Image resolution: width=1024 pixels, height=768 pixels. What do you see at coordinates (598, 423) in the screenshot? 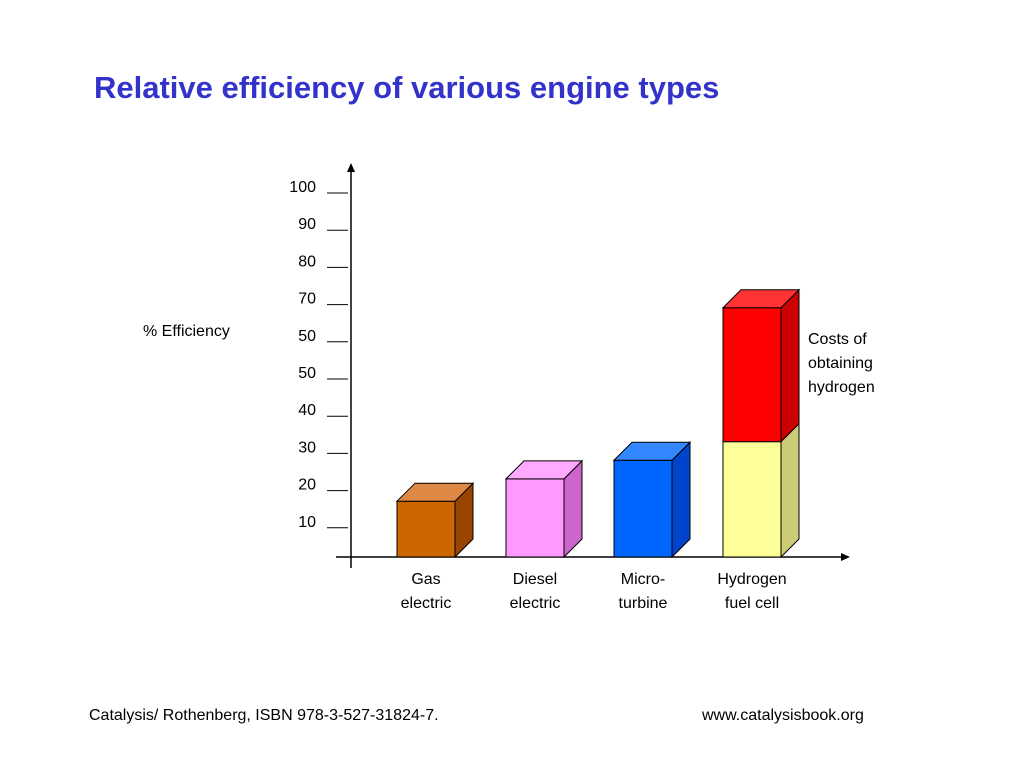
I see `bars` at bounding box center [598, 423].